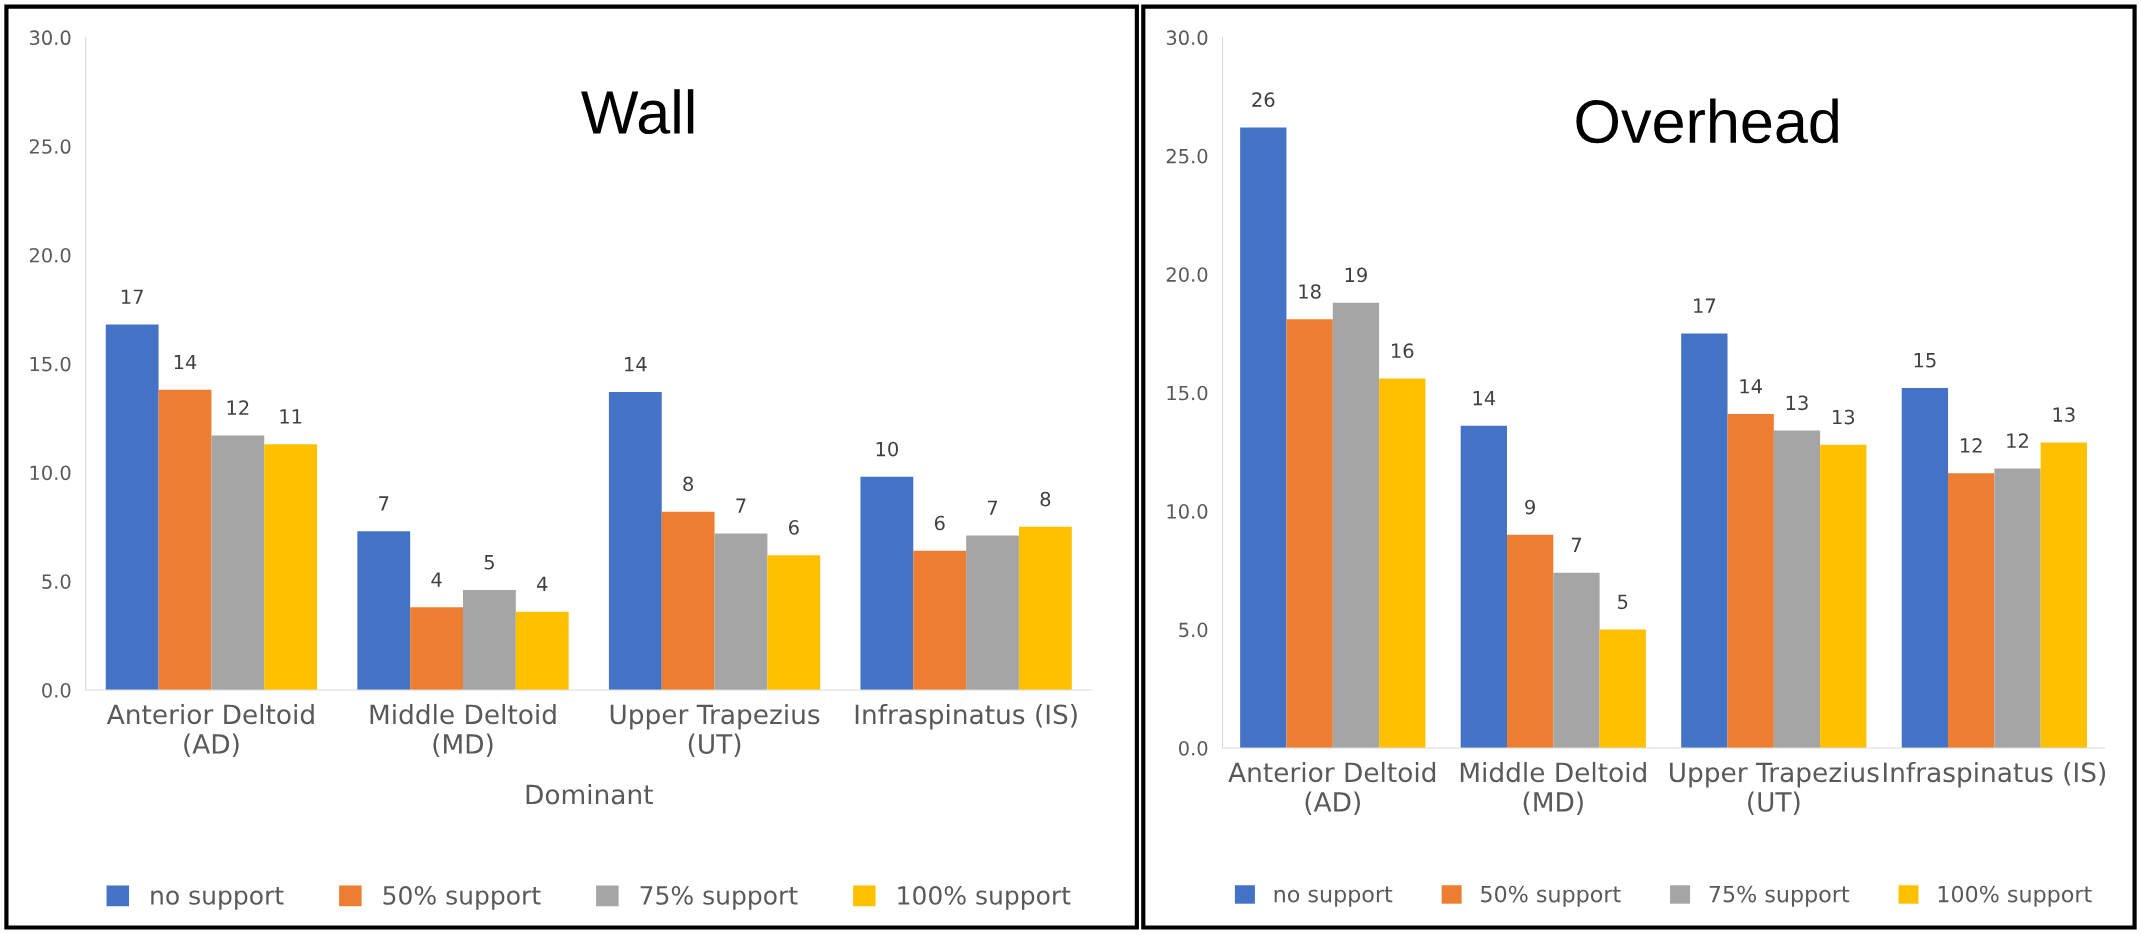 The height and width of the screenshot is (935, 2141). What do you see at coordinates (1707, 121) in the screenshot?
I see `text: Overhead` at bounding box center [1707, 121].